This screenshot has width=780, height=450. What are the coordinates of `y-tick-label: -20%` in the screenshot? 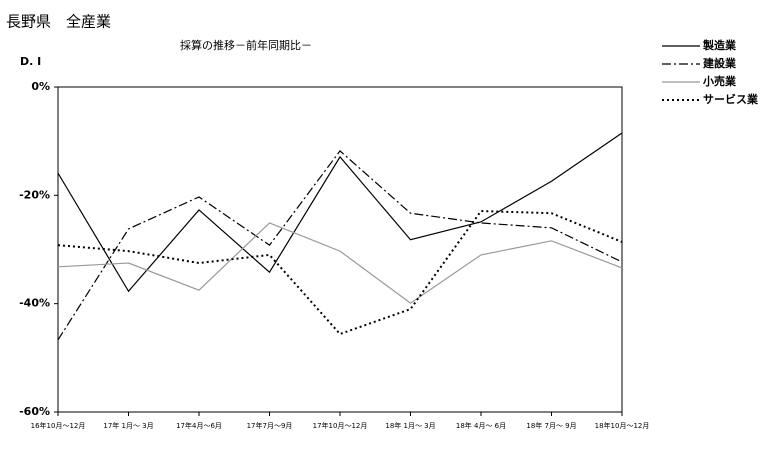 It's located at (34, 194).